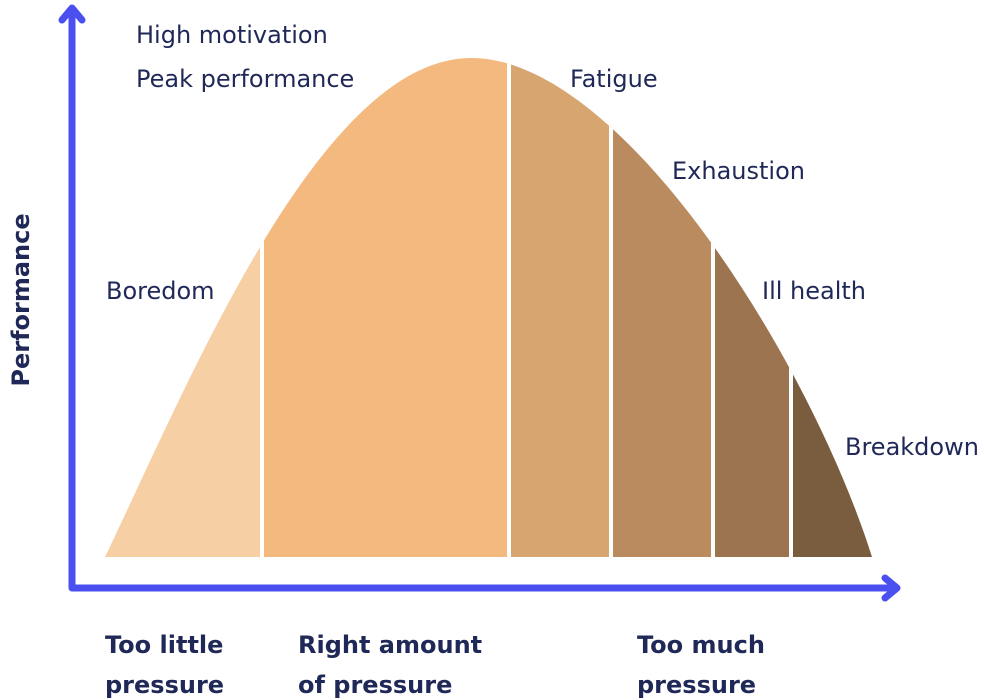 This screenshot has height=700, width=984. What do you see at coordinates (164, 645) in the screenshot?
I see `pressure-label: Too little` at bounding box center [164, 645].